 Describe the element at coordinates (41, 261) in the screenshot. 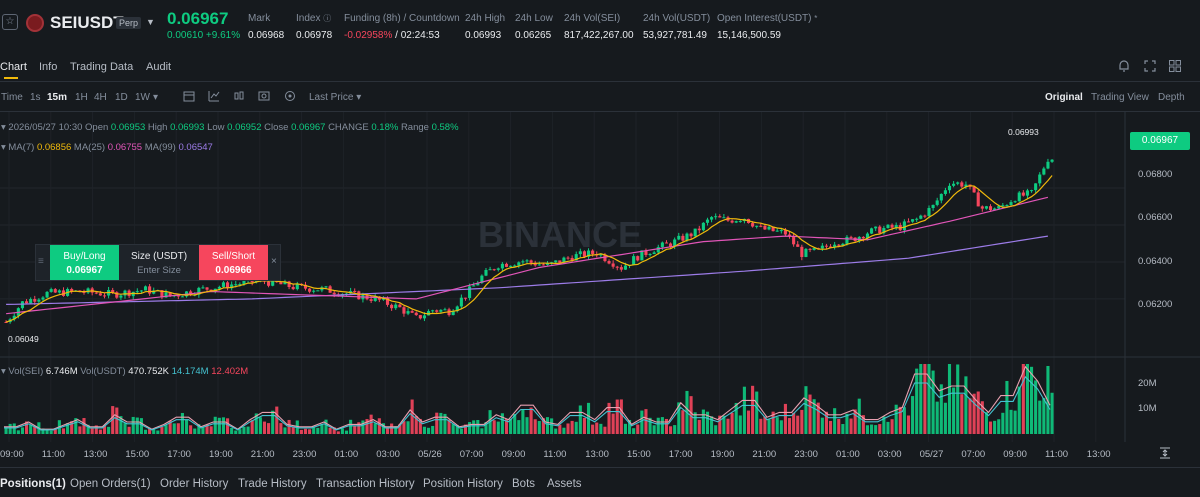

I see `drag-handle-icon: ≡` at that location.